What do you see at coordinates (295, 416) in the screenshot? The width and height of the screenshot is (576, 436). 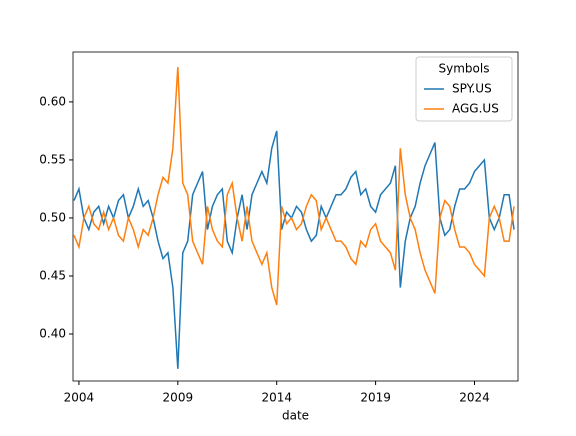 I see `x-axis-label: date` at bounding box center [295, 416].